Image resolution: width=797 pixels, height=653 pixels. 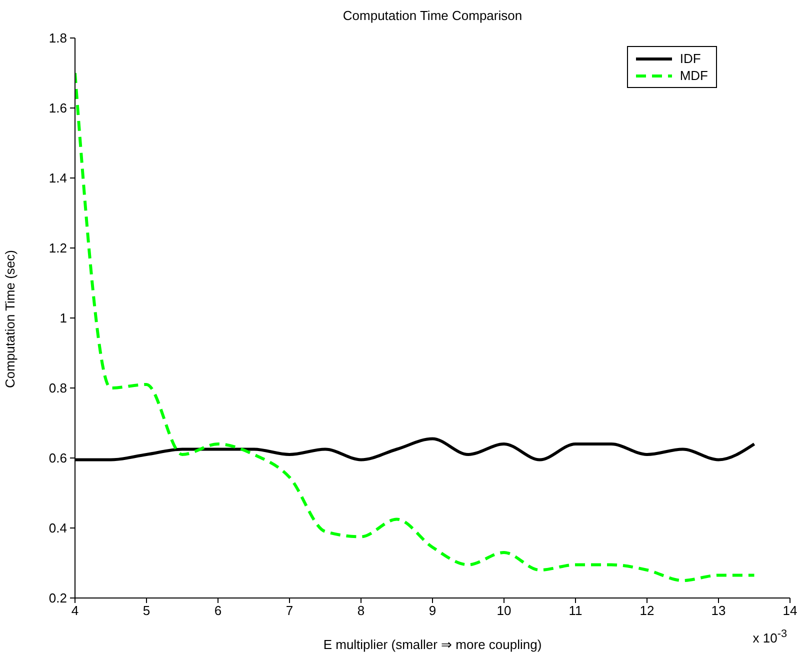 I want to click on x-tick-label: 10, so click(x=504, y=610).